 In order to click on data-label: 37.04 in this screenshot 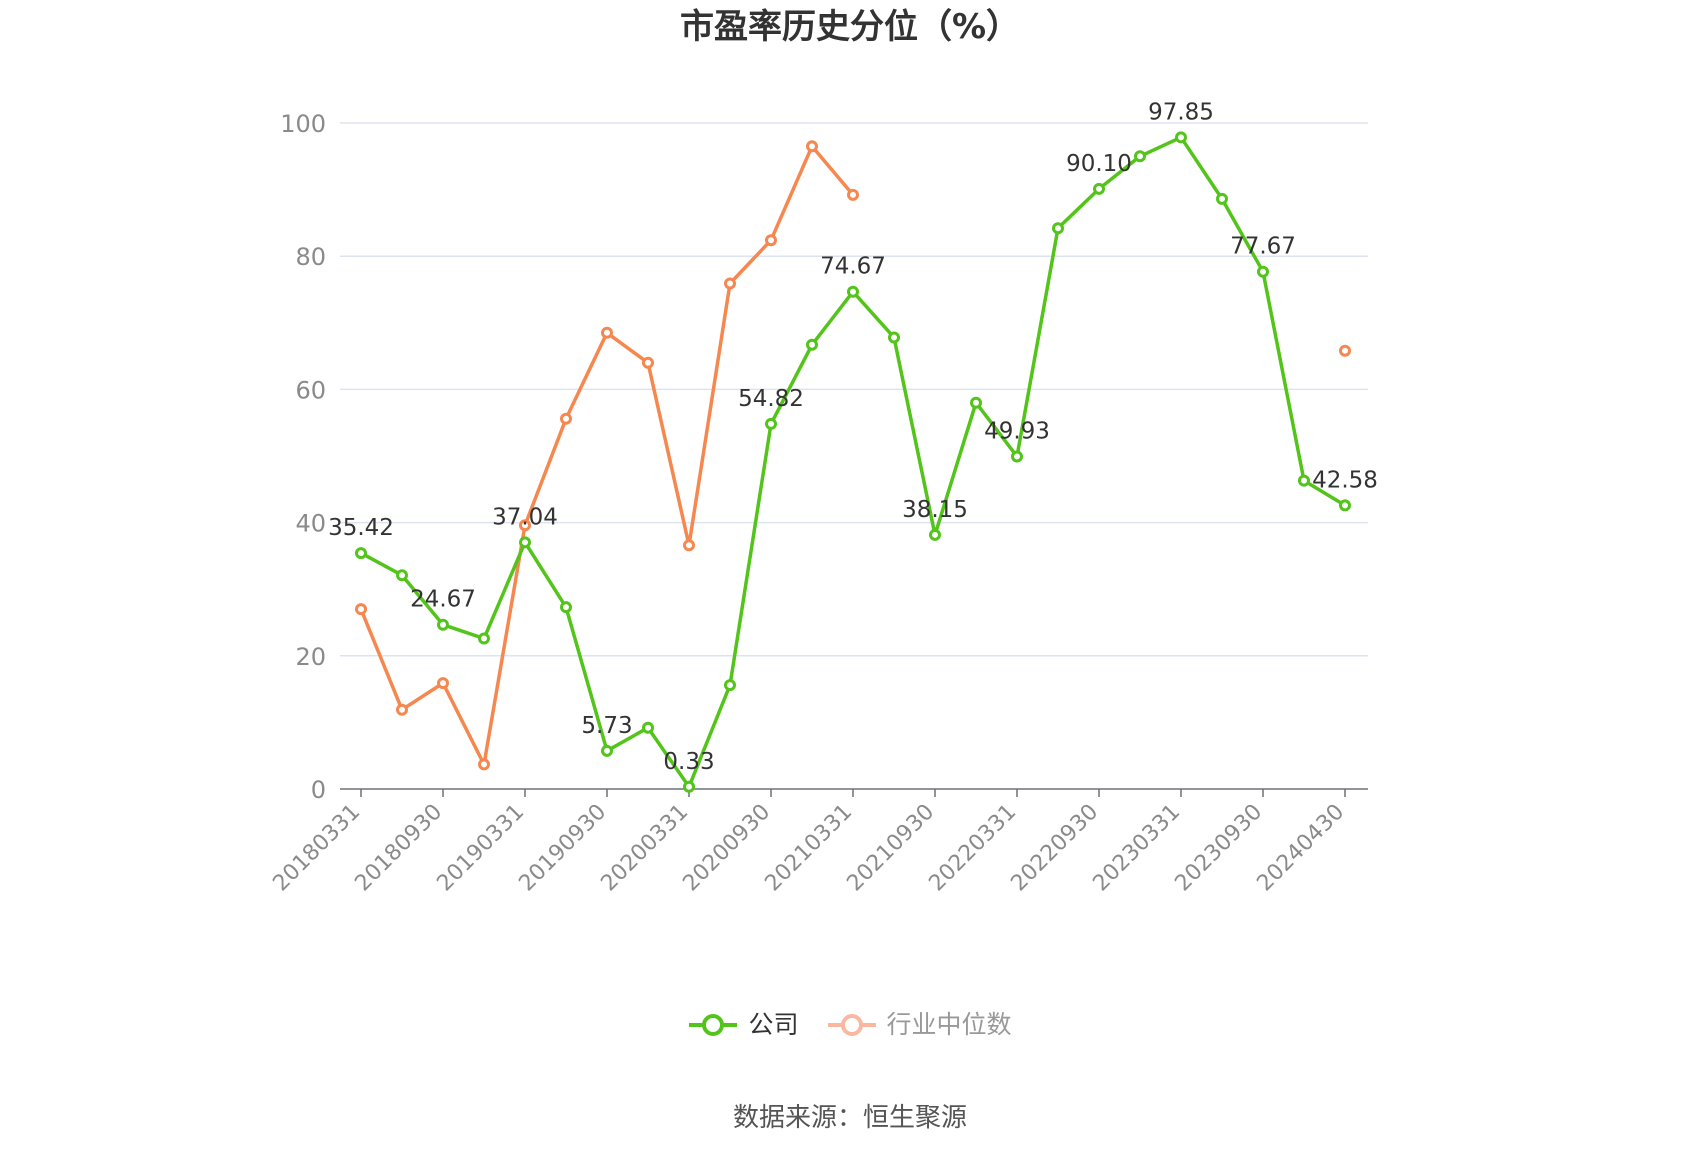, I will do `click(525, 517)`.